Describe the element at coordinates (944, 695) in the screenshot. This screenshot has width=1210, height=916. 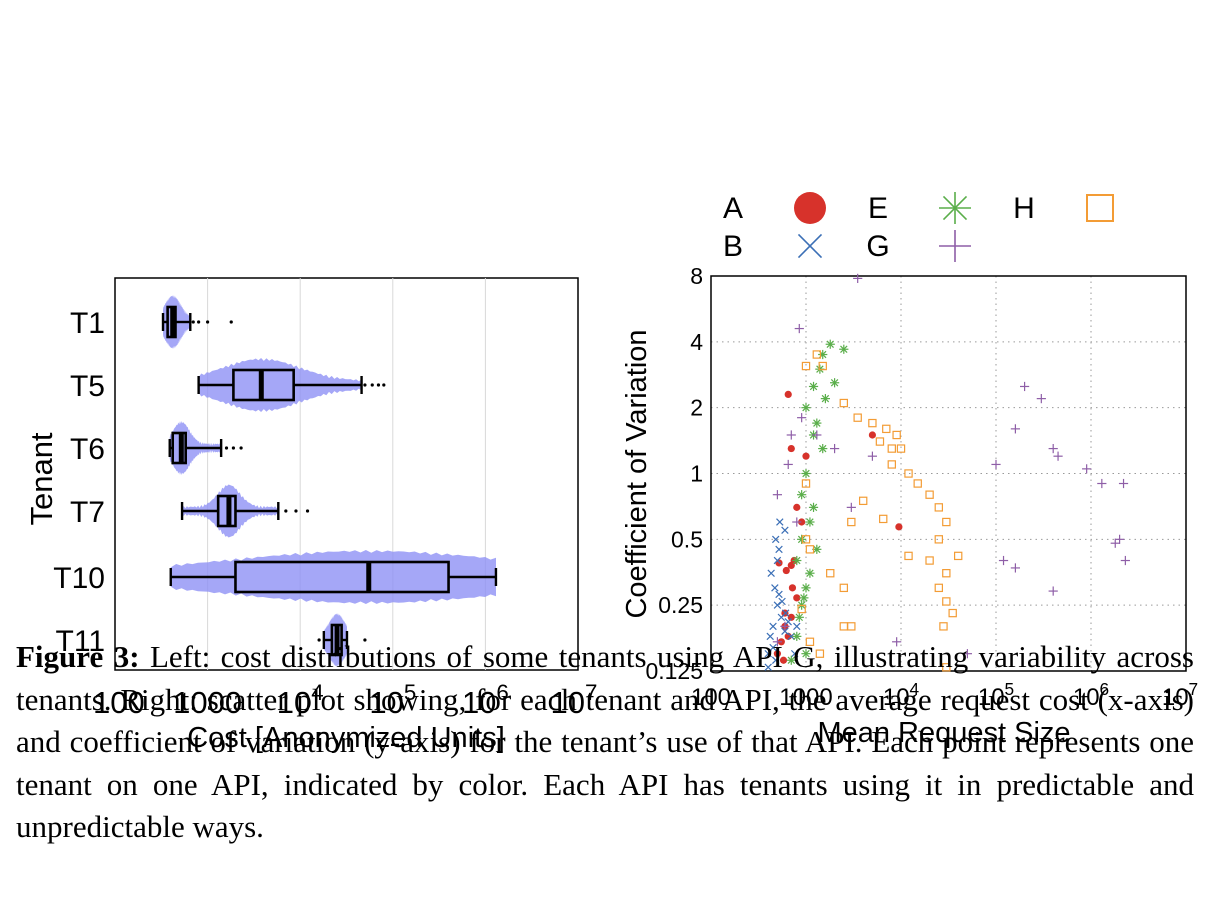
I see `right-x-tick-labels: 100 1000 104 105 106 107` at that location.